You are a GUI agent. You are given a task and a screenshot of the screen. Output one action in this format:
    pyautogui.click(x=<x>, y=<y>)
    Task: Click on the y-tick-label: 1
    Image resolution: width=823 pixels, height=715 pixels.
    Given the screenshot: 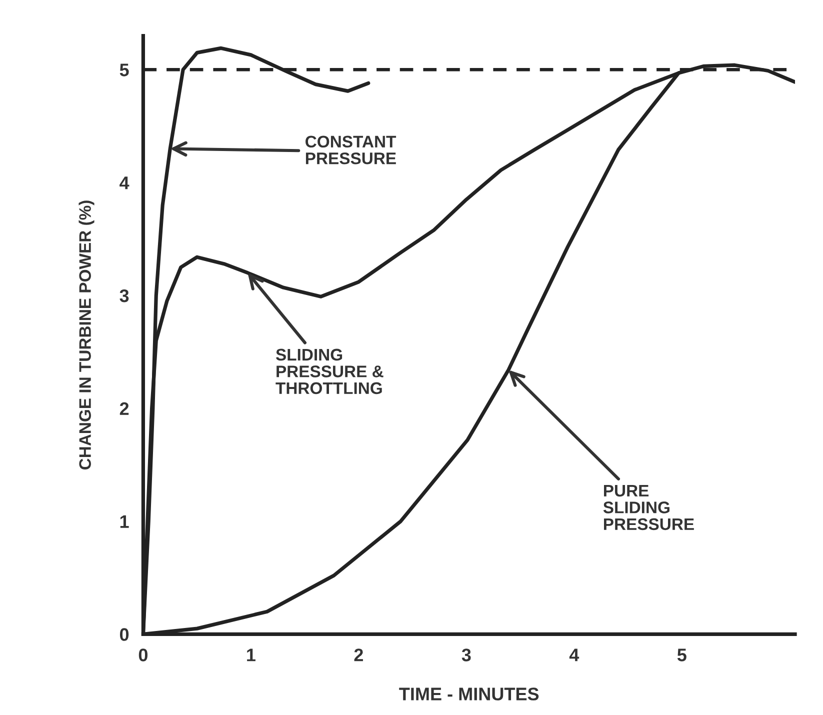 What is the action you would take?
    pyautogui.click(x=124, y=521)
    